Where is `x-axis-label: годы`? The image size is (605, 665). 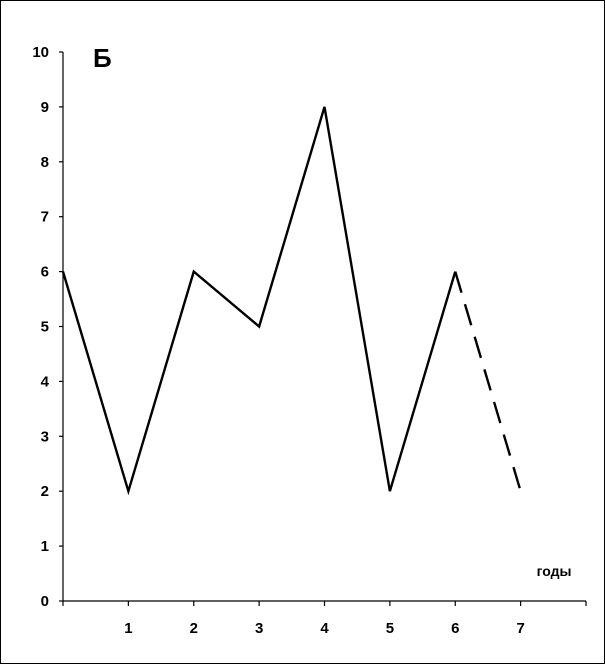 x-axis-label: годы is located at coordinates (554, 571).